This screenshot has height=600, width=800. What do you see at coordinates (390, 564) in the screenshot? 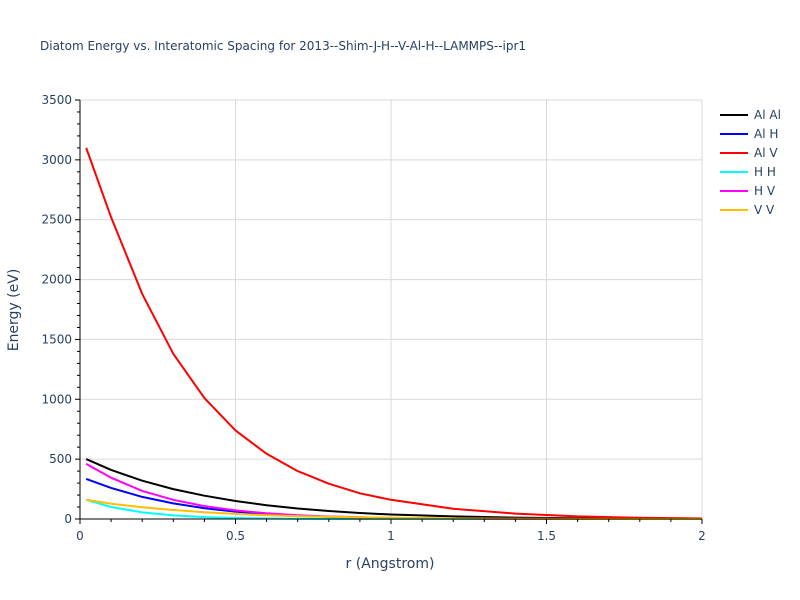
I see `x-axis-title: r (Angstrom)` at bounding box center [390, 564].